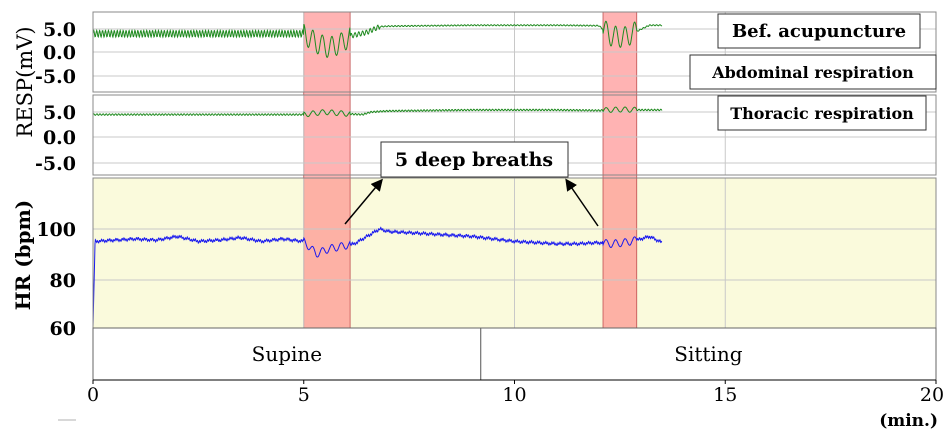  I want to click on y-tick-label-hr: 60, so click(63, 329).